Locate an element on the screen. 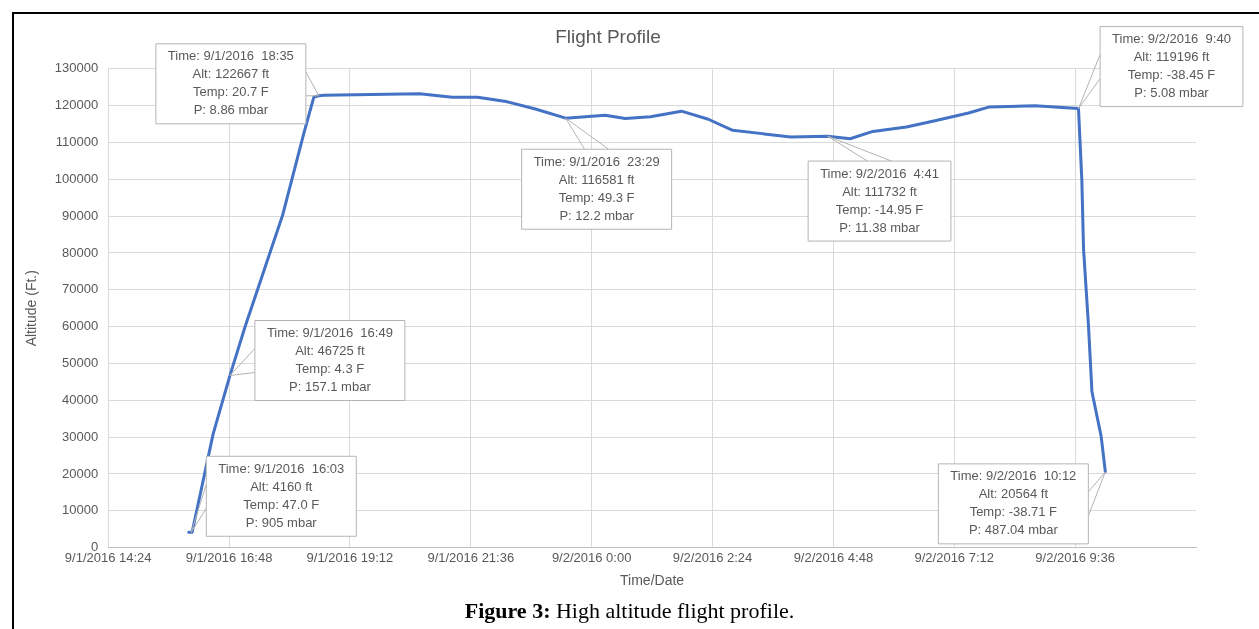 The image size is (1259, 629). caption: Figure 3: High altitude flight profile. is located at coordinates (629, 611).